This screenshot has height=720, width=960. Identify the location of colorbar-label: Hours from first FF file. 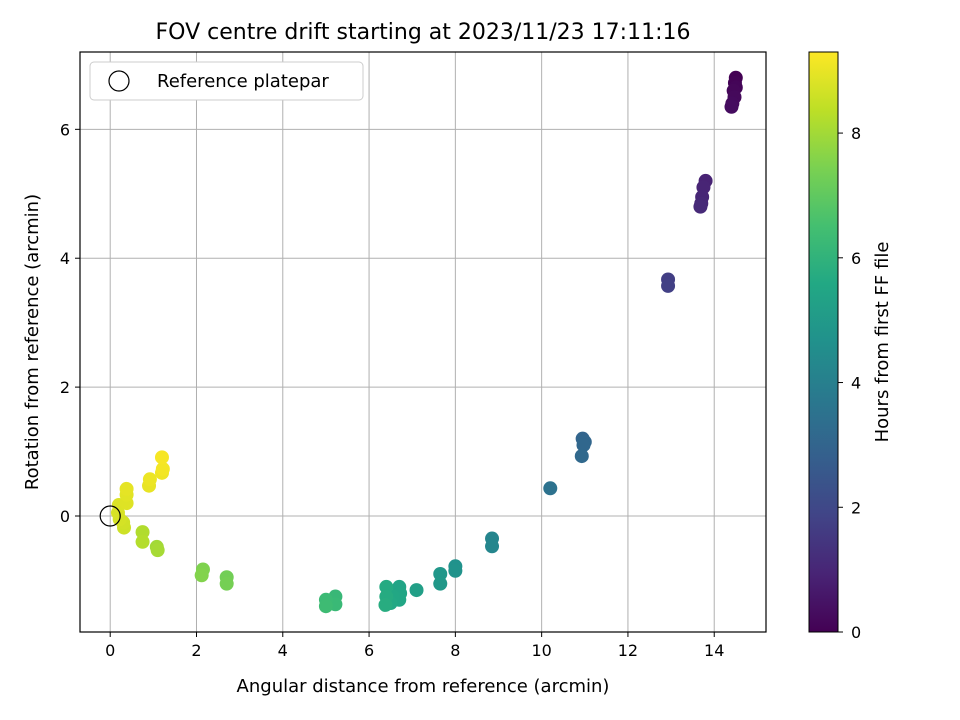
(882, 342).